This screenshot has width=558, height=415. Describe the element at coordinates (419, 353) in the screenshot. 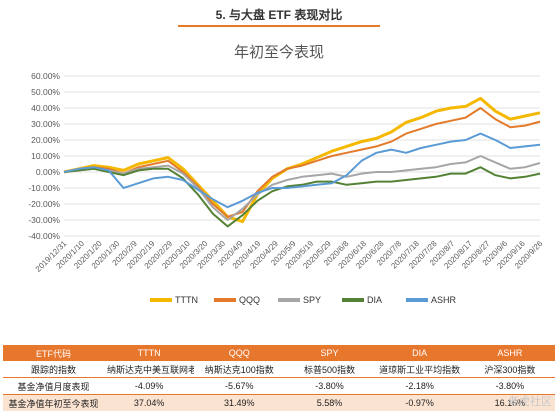

I see `header-cell: DIA` at that location.